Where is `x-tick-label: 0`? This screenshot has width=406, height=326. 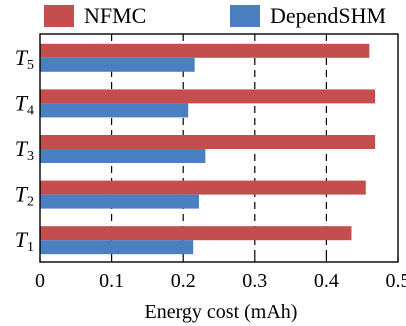
x-tick-label: 0 is located at coordinates (40, 281).